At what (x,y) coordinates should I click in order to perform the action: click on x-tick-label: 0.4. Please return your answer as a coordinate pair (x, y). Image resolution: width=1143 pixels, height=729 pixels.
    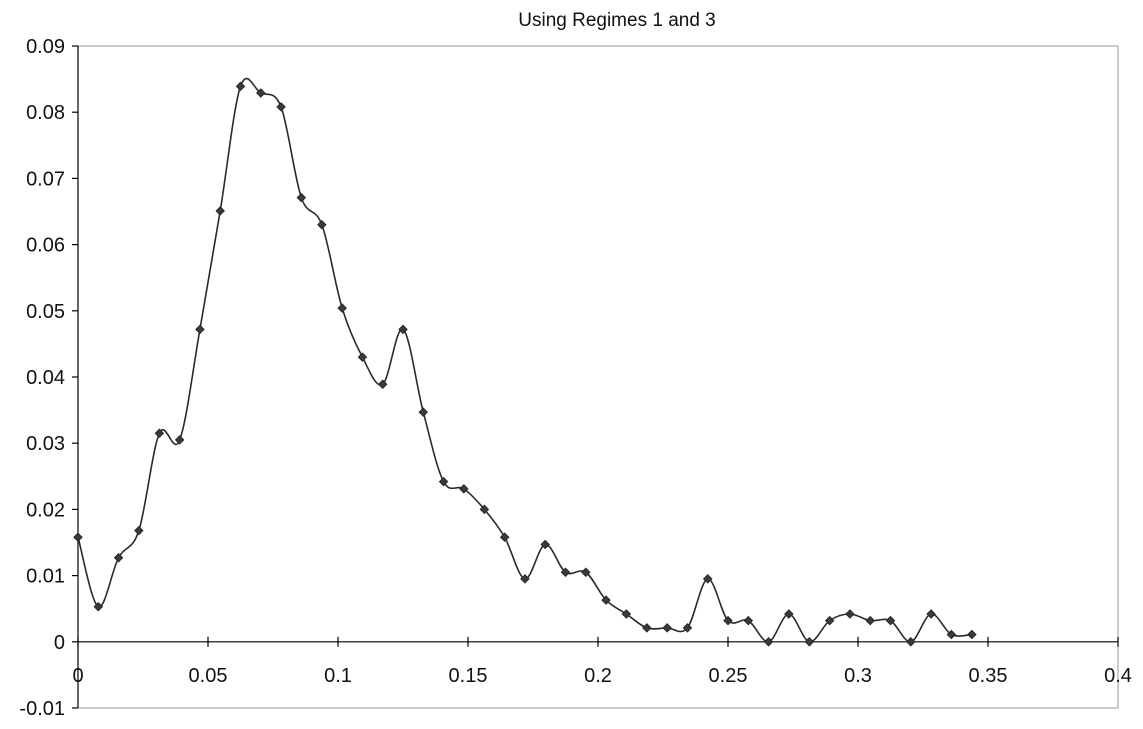
    Looking at the image, I should click on (1118, 676).